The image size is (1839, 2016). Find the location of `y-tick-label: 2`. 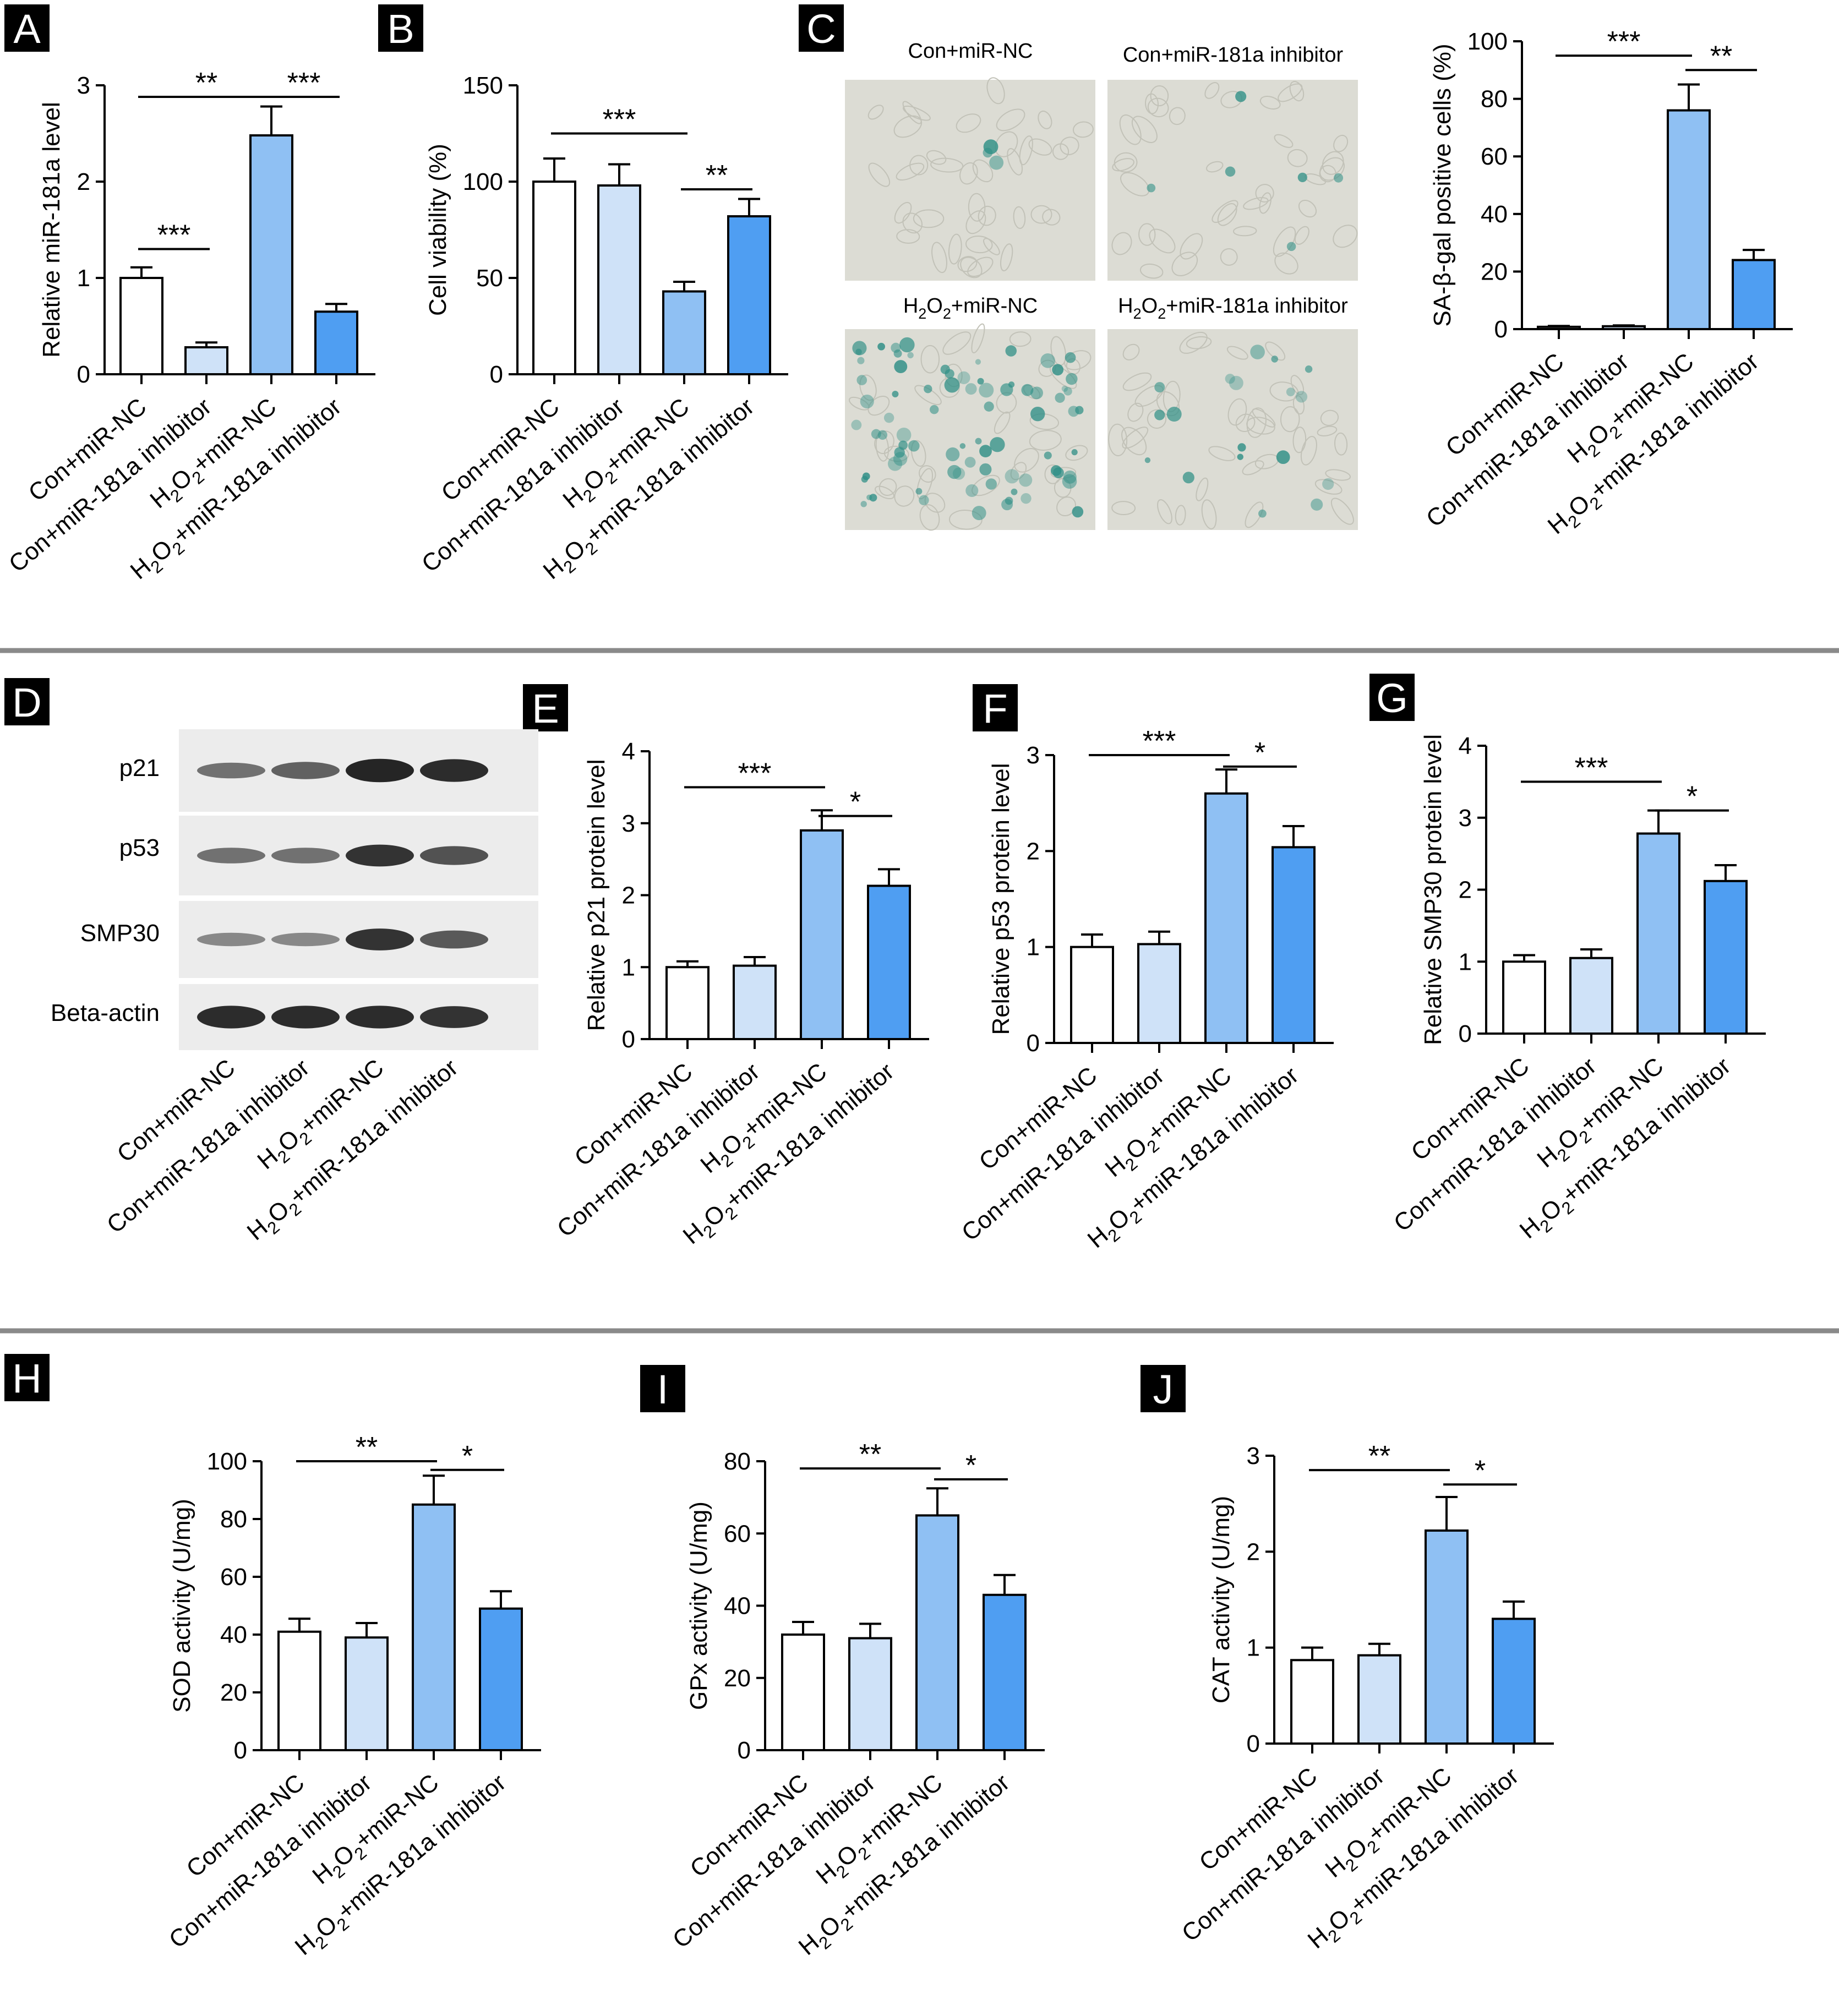

y-tick-label: 2 is located at coordinates (84, 182).